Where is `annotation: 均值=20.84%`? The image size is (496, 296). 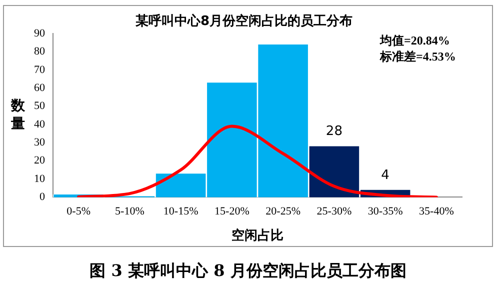 annotation: 均值=20.84% is located at coordinates (414, 41).